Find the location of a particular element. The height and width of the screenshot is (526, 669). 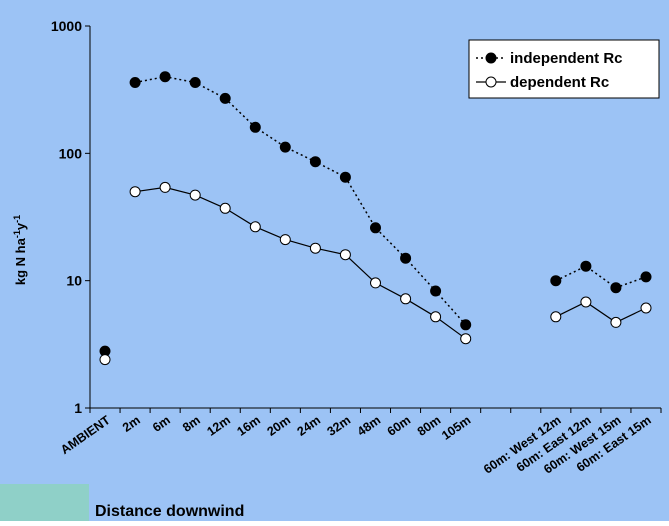

y-axis-title-exp2: -1 is located at coordinates (17, 219).